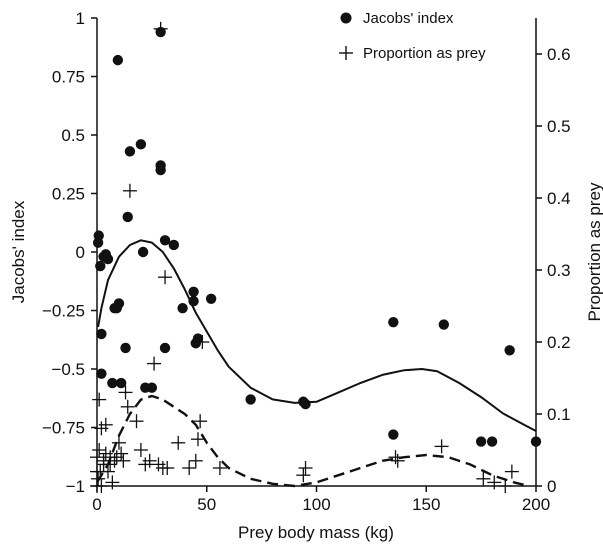 The height and width of the screenshot is (544, 603). What do you see at coordinates (559, 414) in the screenshot?
I see `y-right-tick-label: 0.1` at bounding box center [559, 414].